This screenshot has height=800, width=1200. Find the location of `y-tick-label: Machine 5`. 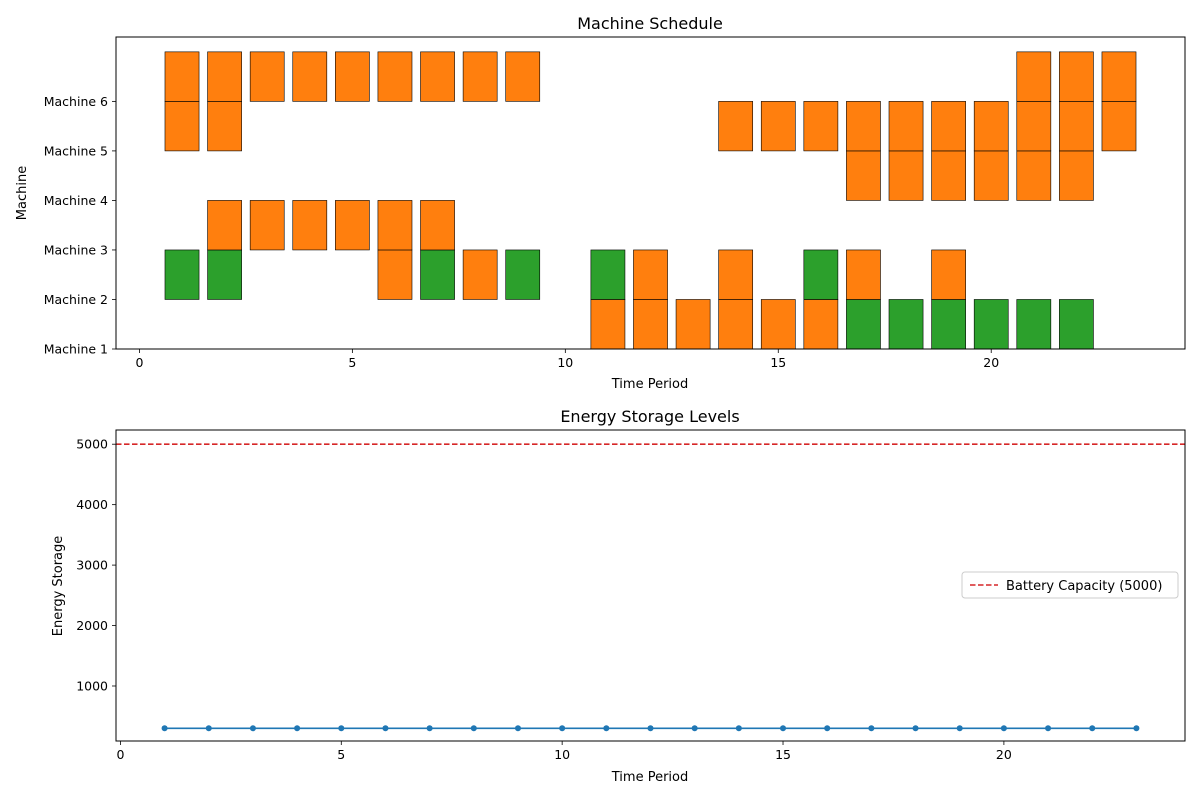

y-tick-label: Machine 5 is located at coordinates (76, 150).